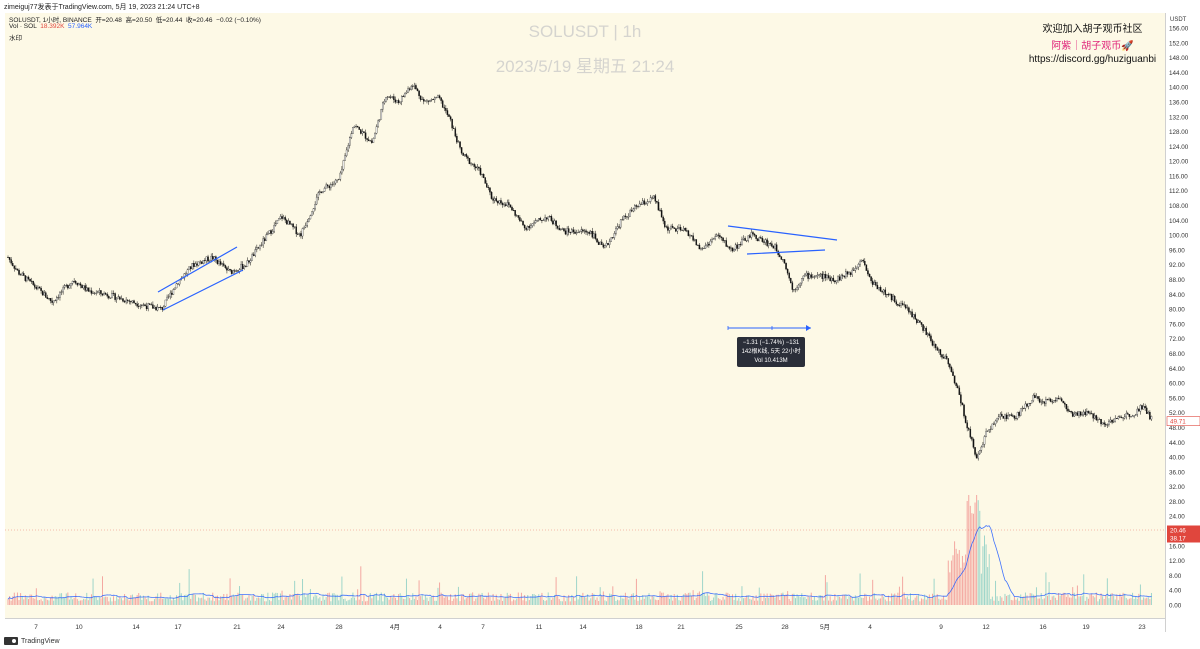 Image resolution: width=1200 pixels, height=649 pixels. Describe the element at coordinates (23, 26) in the screenshot. I see `volume-label: Vol · SOL` at that location.